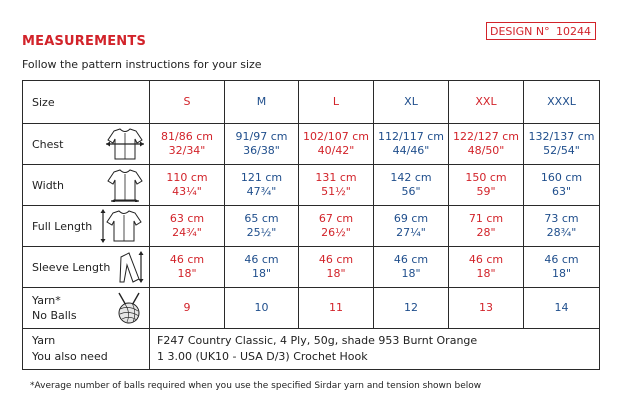 This screenshot has height=407, width=636. What do you see at coordinates (131, 267) in the screenshot?
I see `sleeve-garment-icon` at bounding box center [131, 267].